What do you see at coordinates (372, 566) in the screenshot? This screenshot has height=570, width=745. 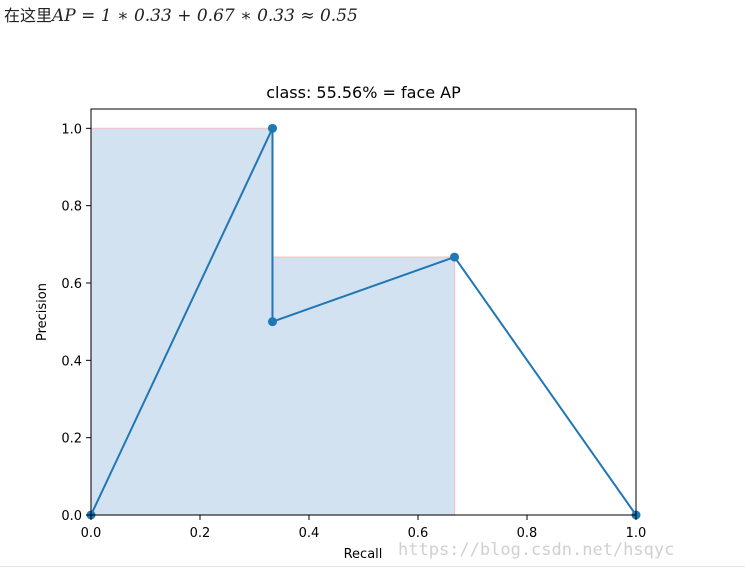 I see `divider` at bounding box center [372, 566].